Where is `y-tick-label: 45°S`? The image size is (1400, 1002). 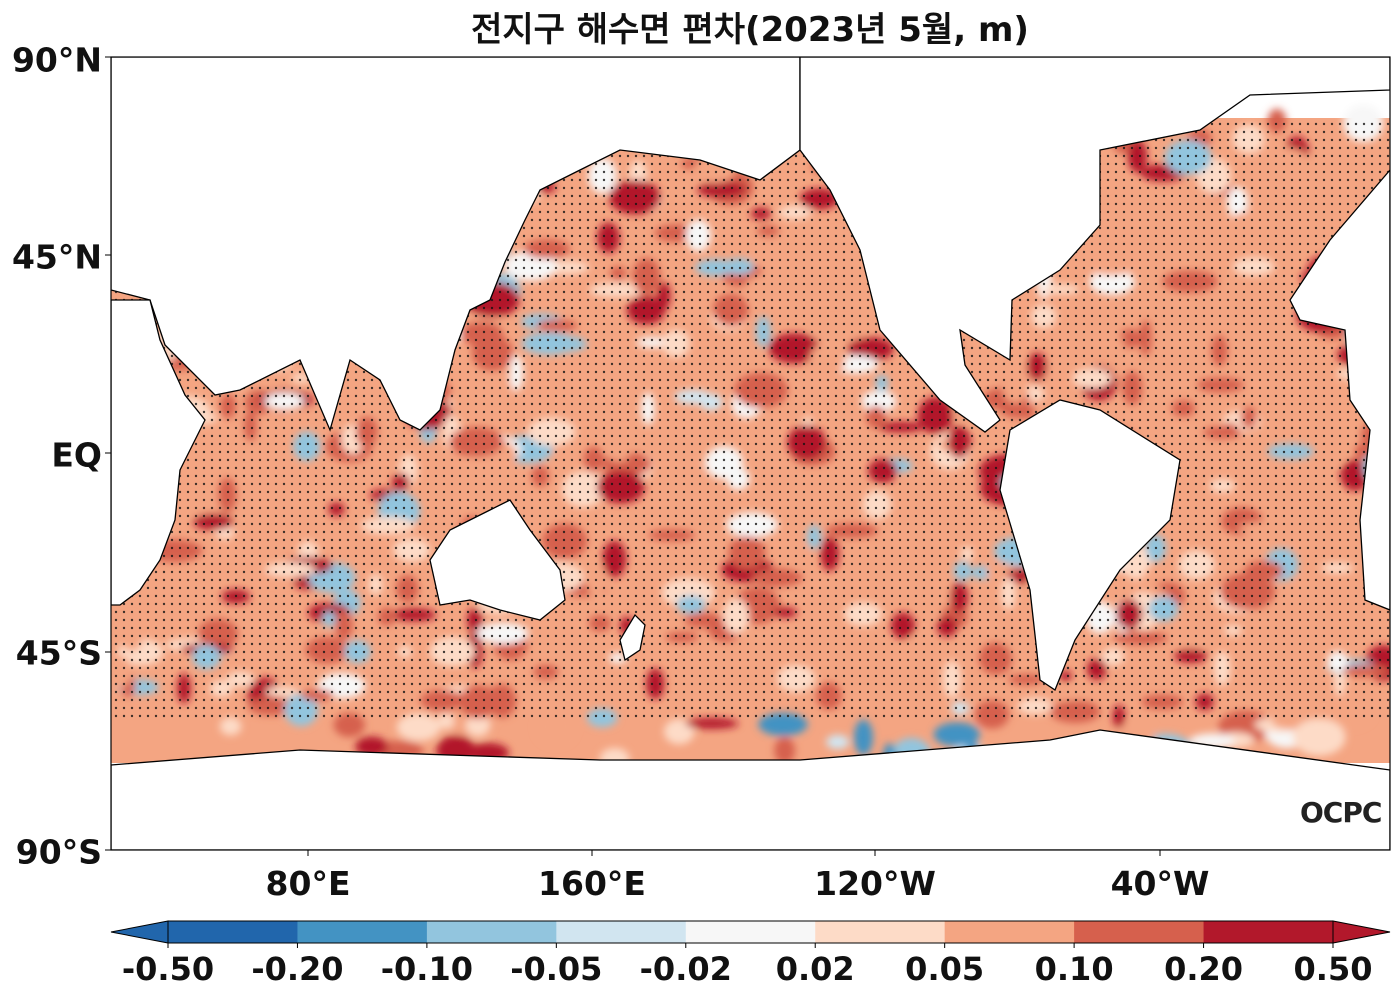
y-tick-label: 45°S is located at coordinates (58, 653).